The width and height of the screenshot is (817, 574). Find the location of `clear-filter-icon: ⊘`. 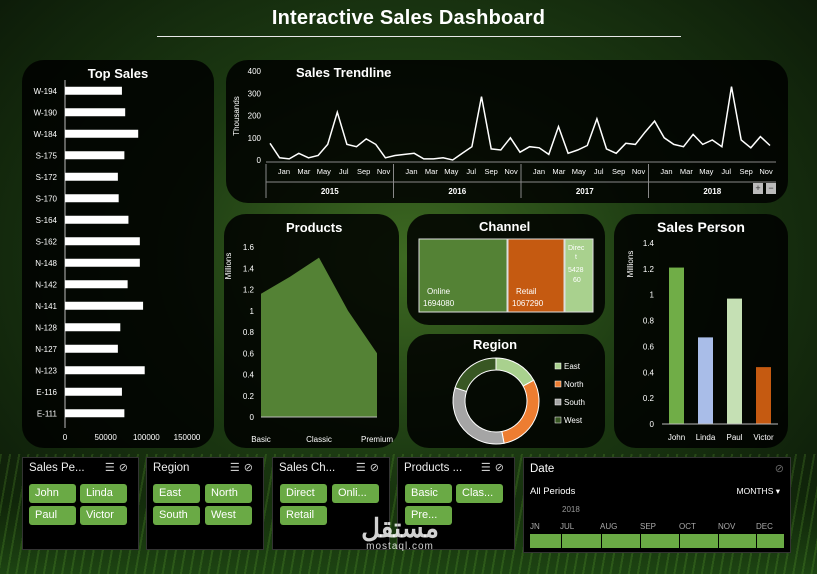

clear-filter-icon: ⊘ is located at coordinates (779, 469).